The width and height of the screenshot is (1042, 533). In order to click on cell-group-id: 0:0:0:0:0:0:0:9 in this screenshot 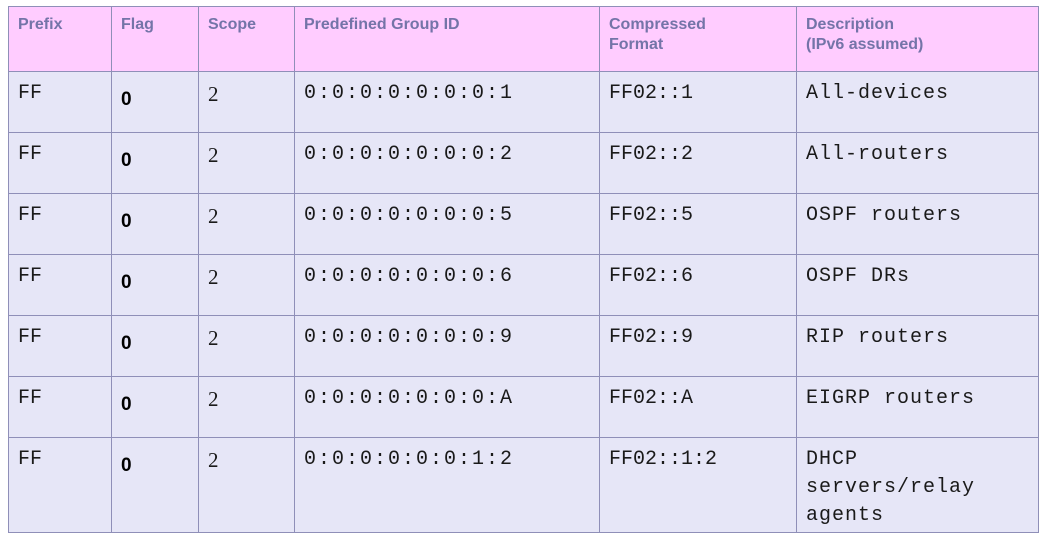, I will do `click(447, 346)`.